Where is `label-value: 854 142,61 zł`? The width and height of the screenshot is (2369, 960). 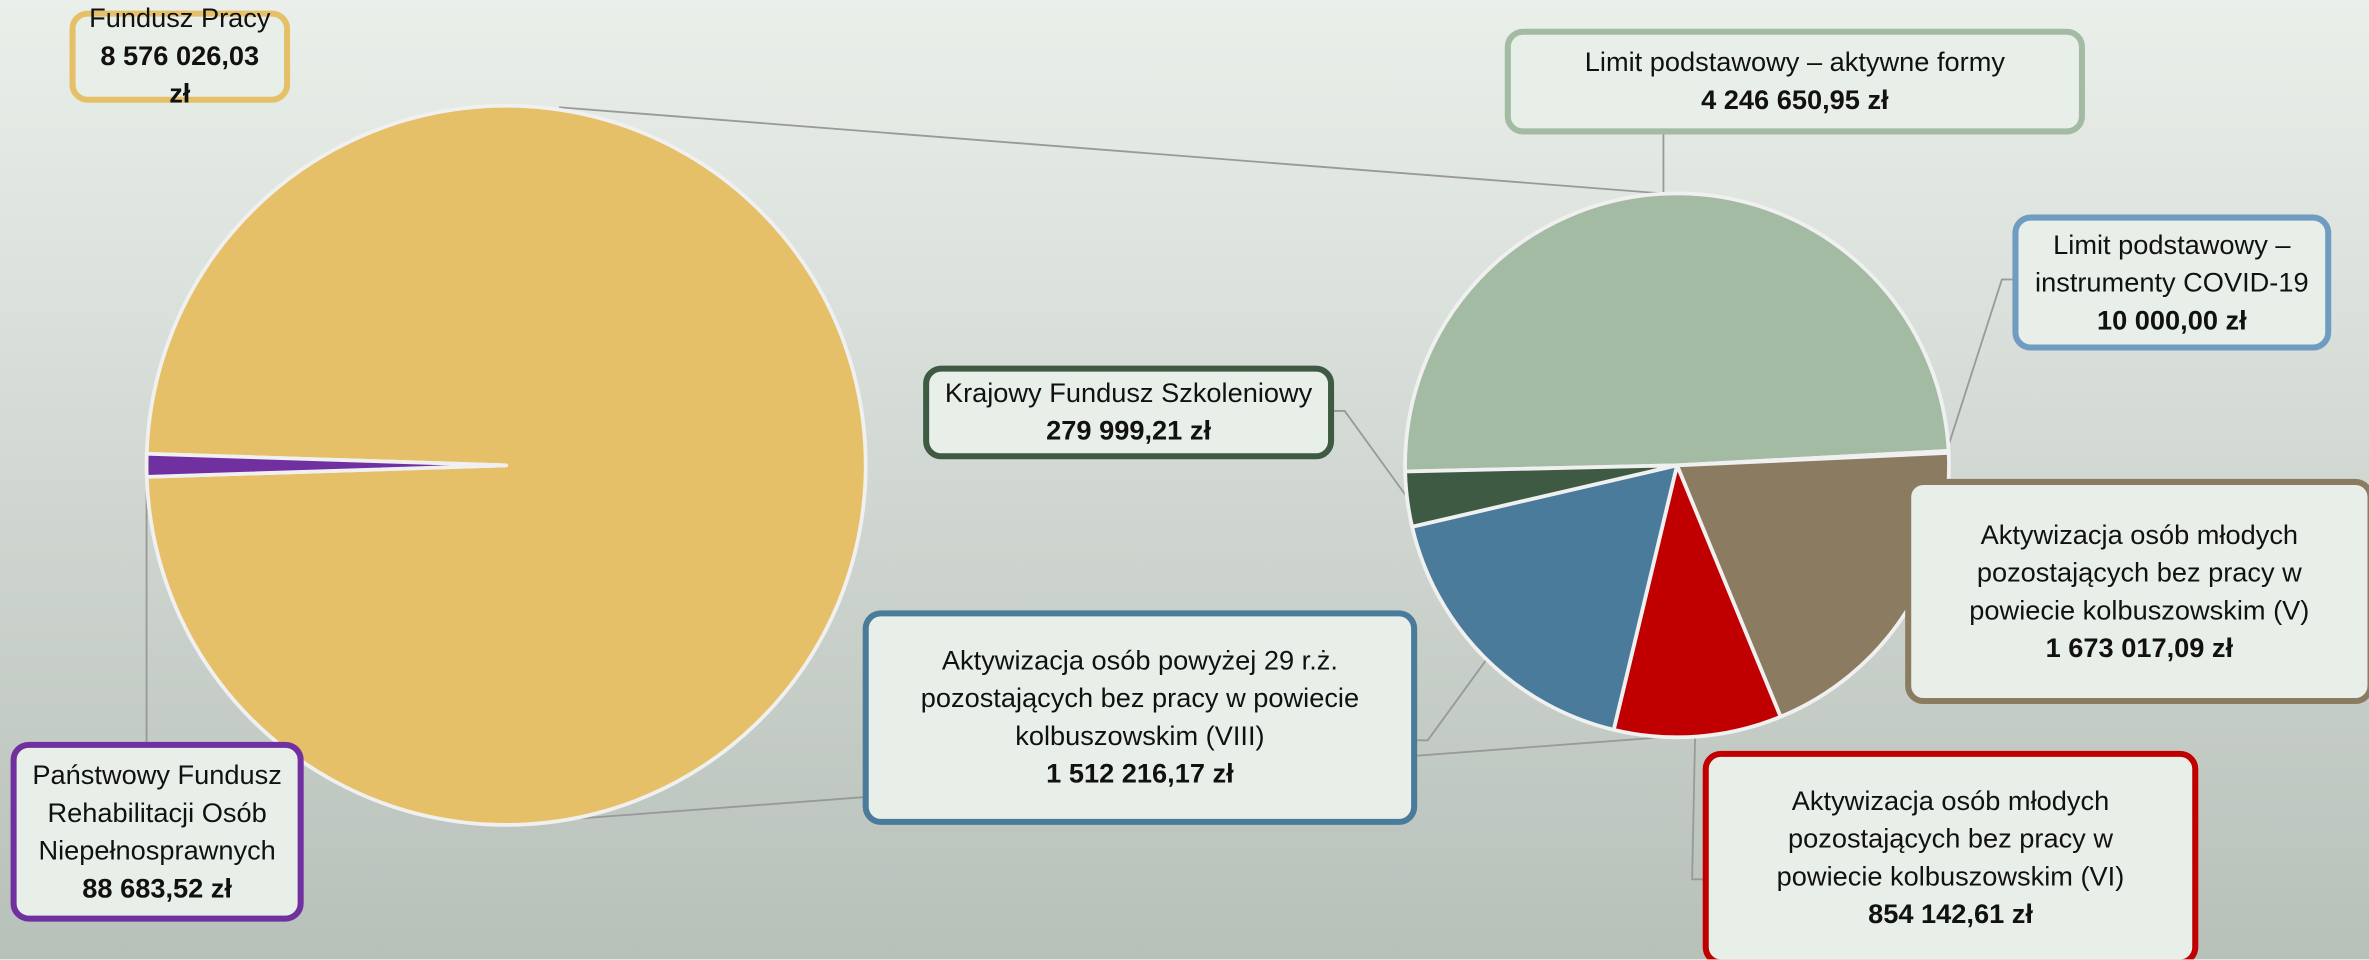 label-value: 854 142,61 zł is located at coordinates (1950, 914).